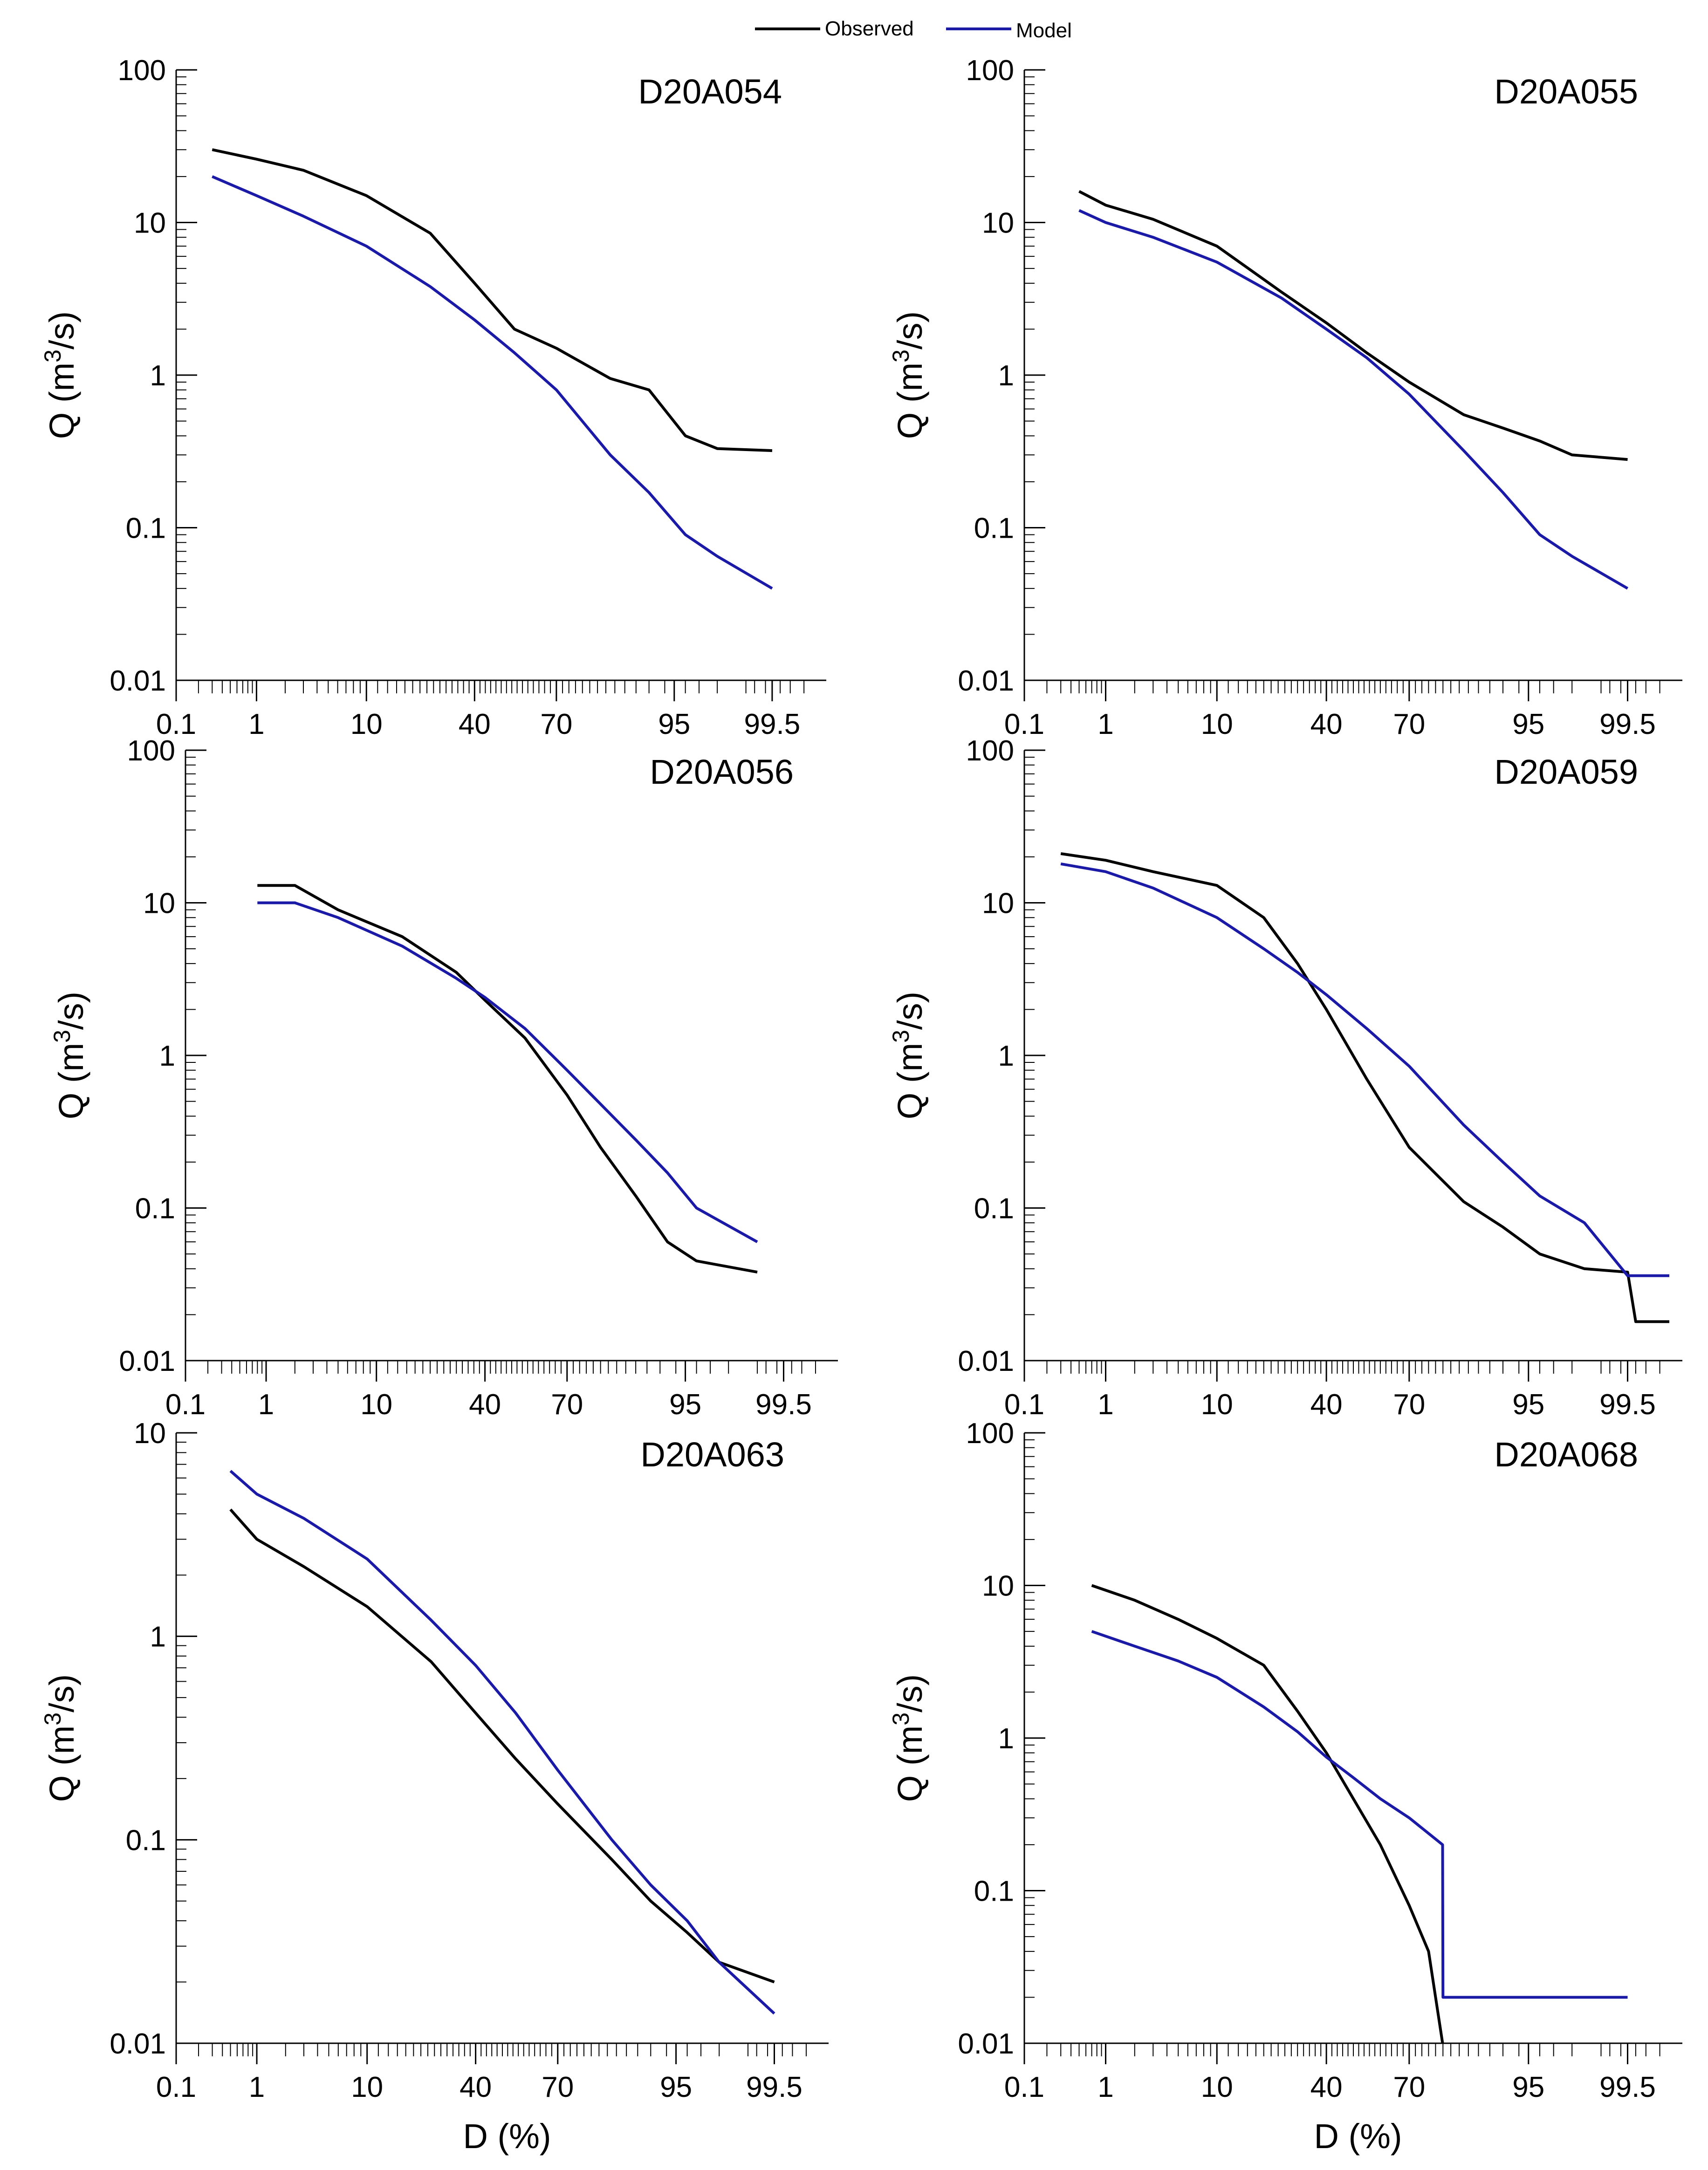  Describe the element at coordinates (870, 28) in the screenshot. I see `legend-observed-label: Observed` at that location.